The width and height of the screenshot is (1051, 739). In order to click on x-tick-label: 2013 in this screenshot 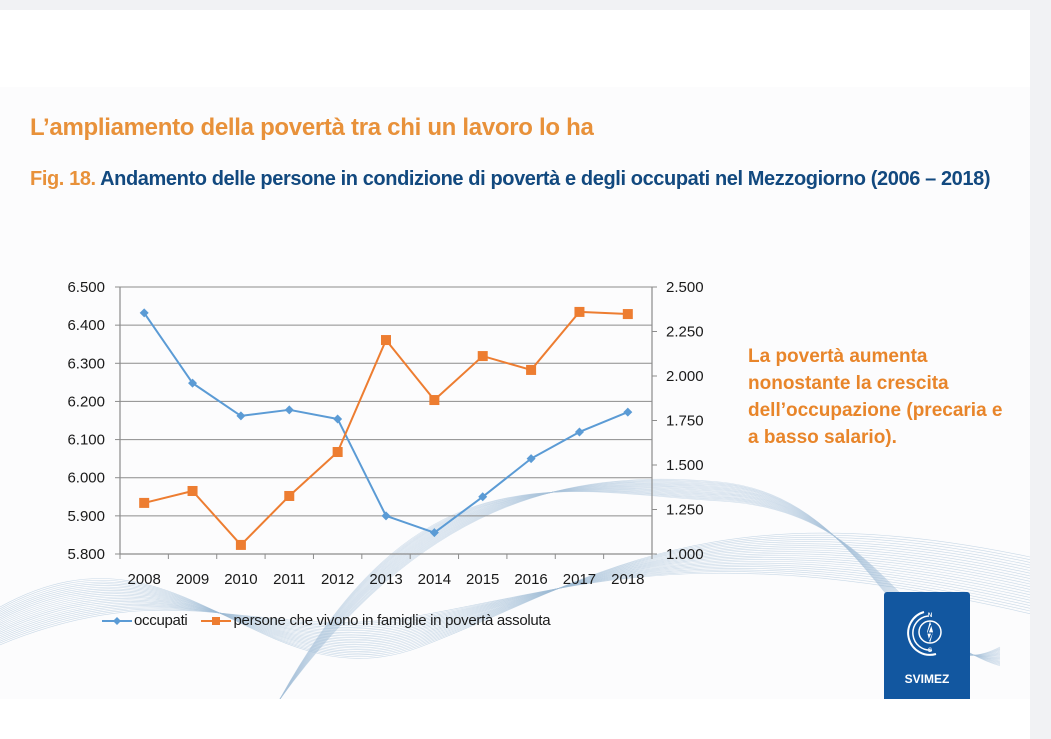, I will do `click(385, 579)`.